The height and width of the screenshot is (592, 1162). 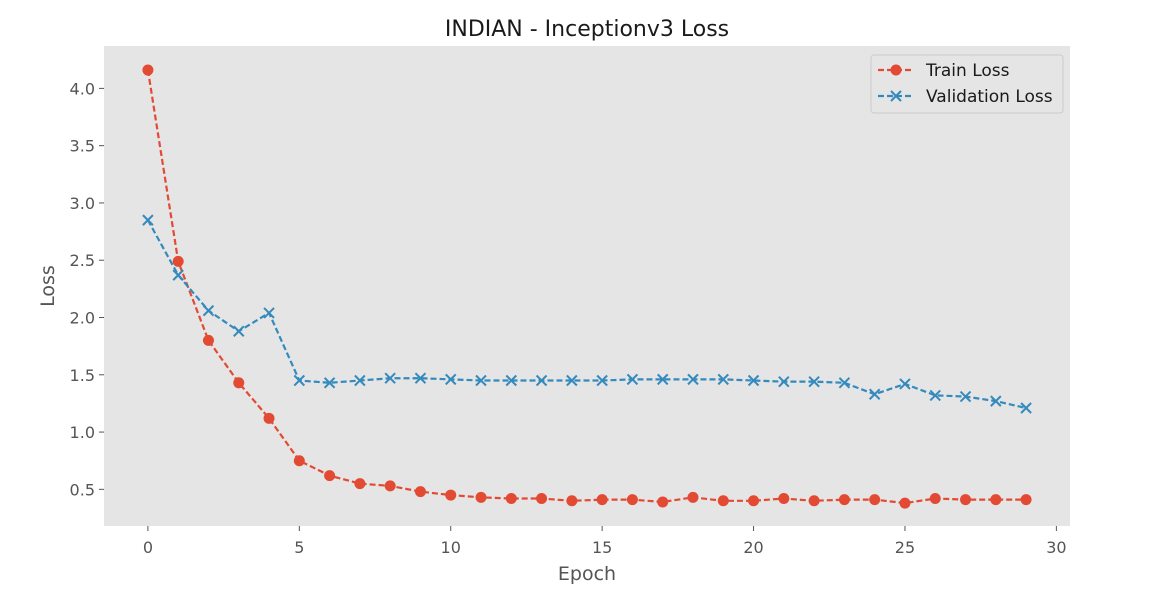 What do you see at coordinates (87, 289) in the screenshot?
I see `y-axis-ticks: 0.5 1.0 1.5 2.0 2.5 3.0 3.5 4.0` at bounding box center [87, 289].